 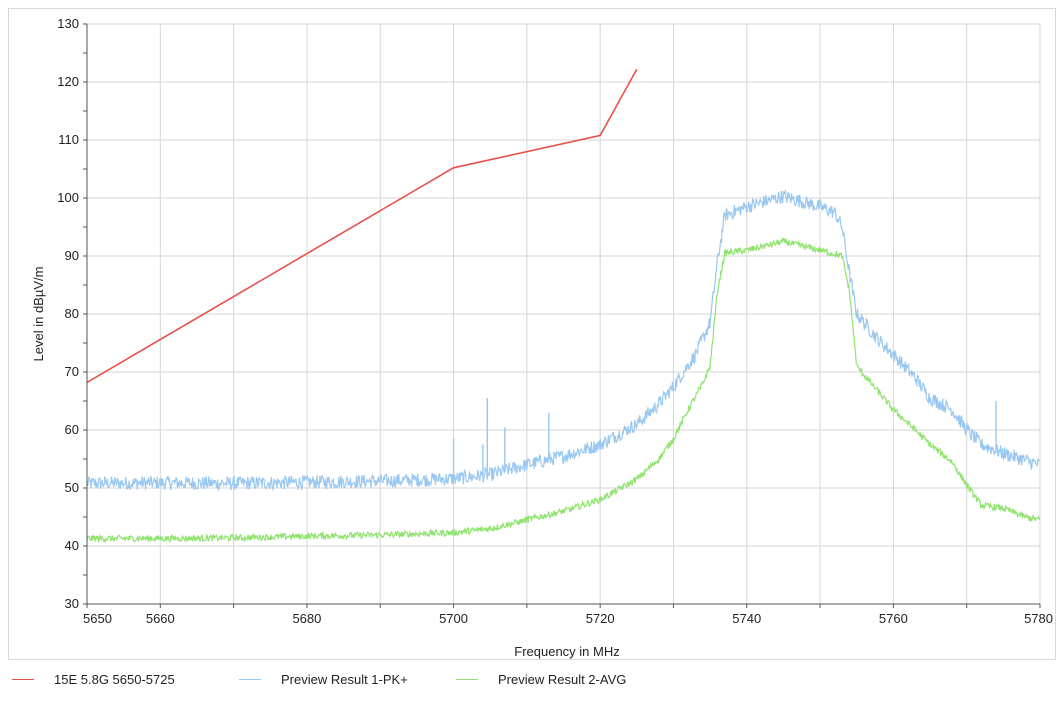 I want to click on y-tick-label: 60, so click(x=72, y=429).